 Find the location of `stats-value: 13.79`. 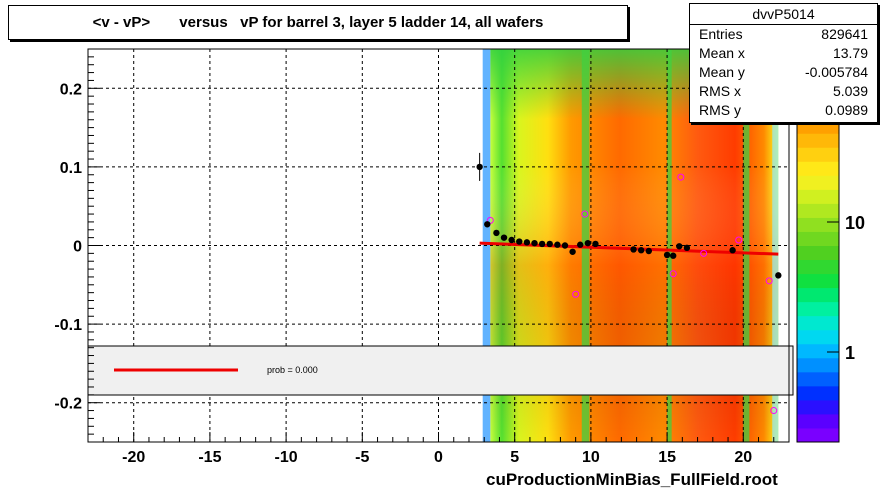

stats-value: 13.79 is located at coordinates (850, 53).